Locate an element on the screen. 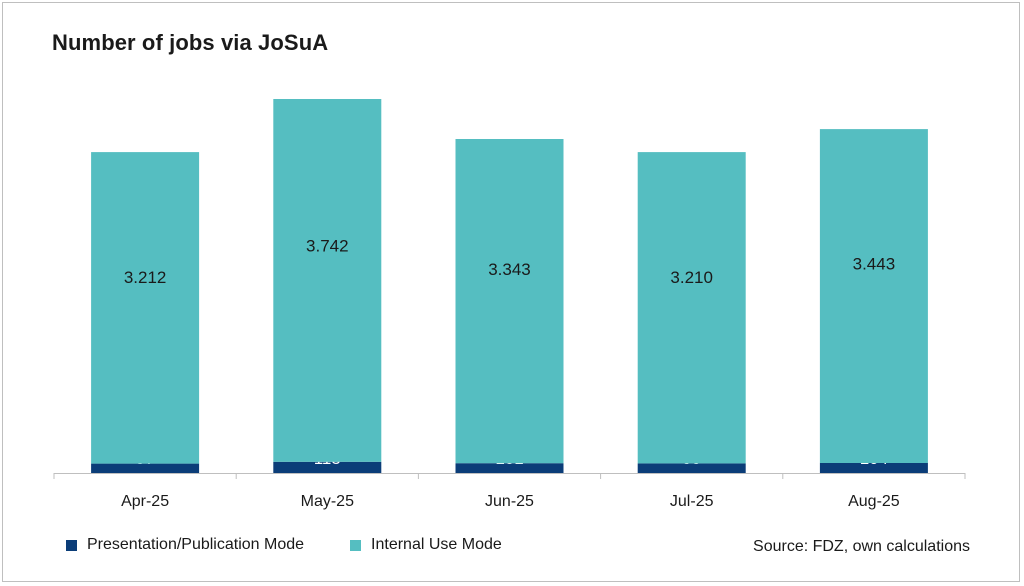 This screenshot has width=1024, height=586. data-label-internal-jul-25: 3.210 is located at coordinates (691, 277).